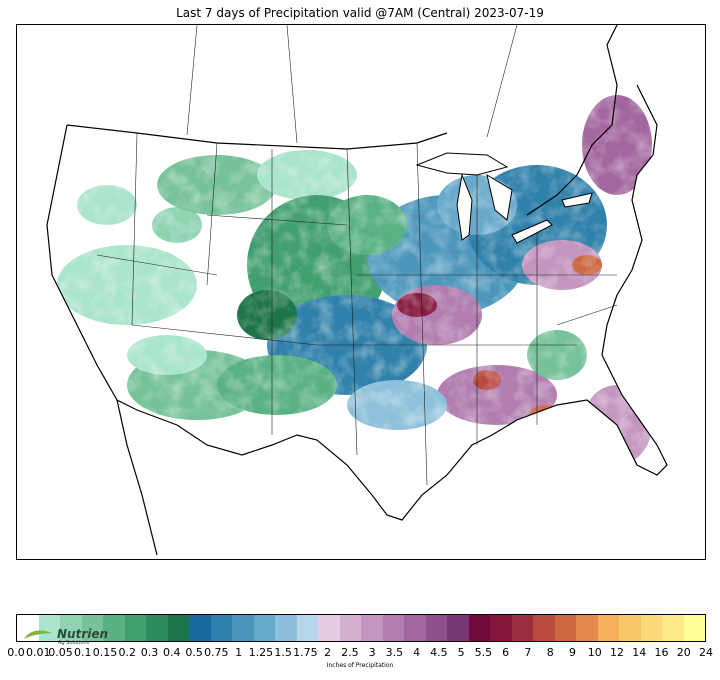  I want to click on colorbar-tick: 10, so click(594, 652).